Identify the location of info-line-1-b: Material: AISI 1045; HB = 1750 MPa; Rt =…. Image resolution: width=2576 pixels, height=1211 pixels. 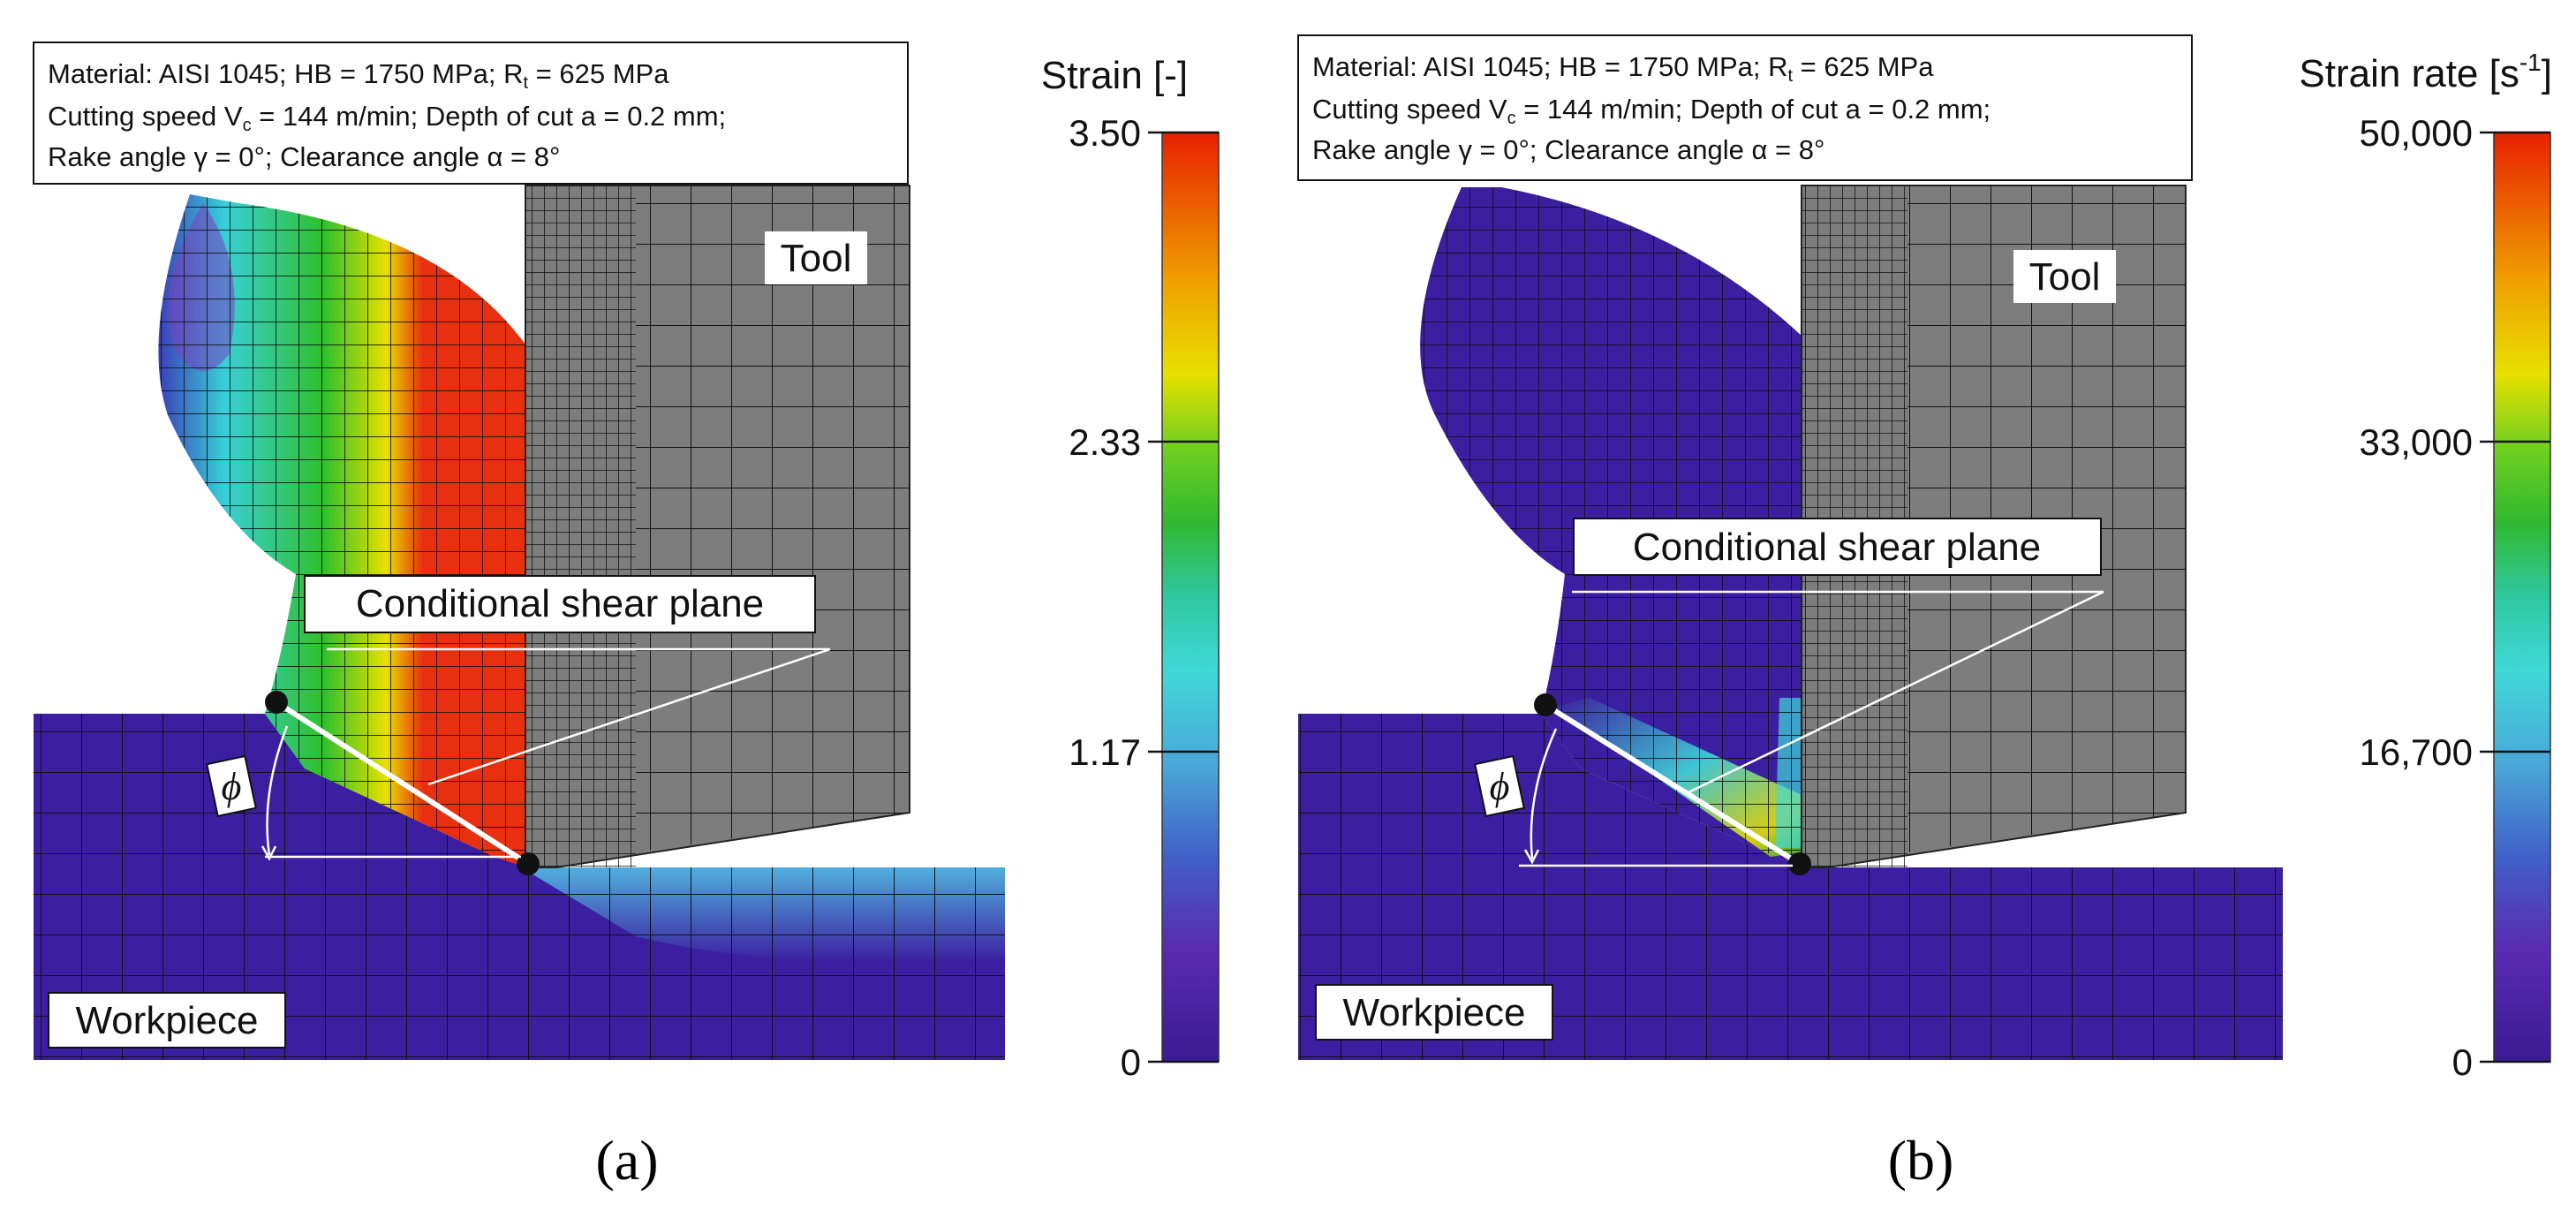
(1623, 68).